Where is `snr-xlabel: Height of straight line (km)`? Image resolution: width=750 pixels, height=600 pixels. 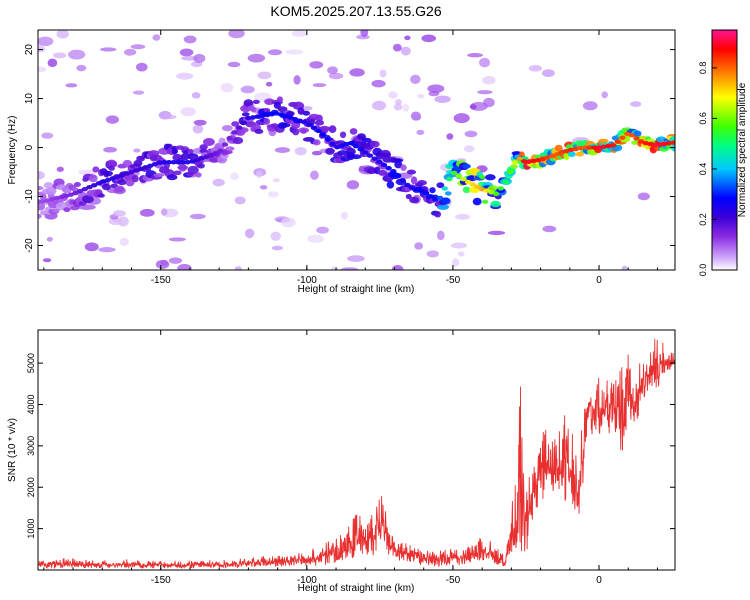 snr-xlabel: Height of straight line (km) is located at coordinates (356, 588).